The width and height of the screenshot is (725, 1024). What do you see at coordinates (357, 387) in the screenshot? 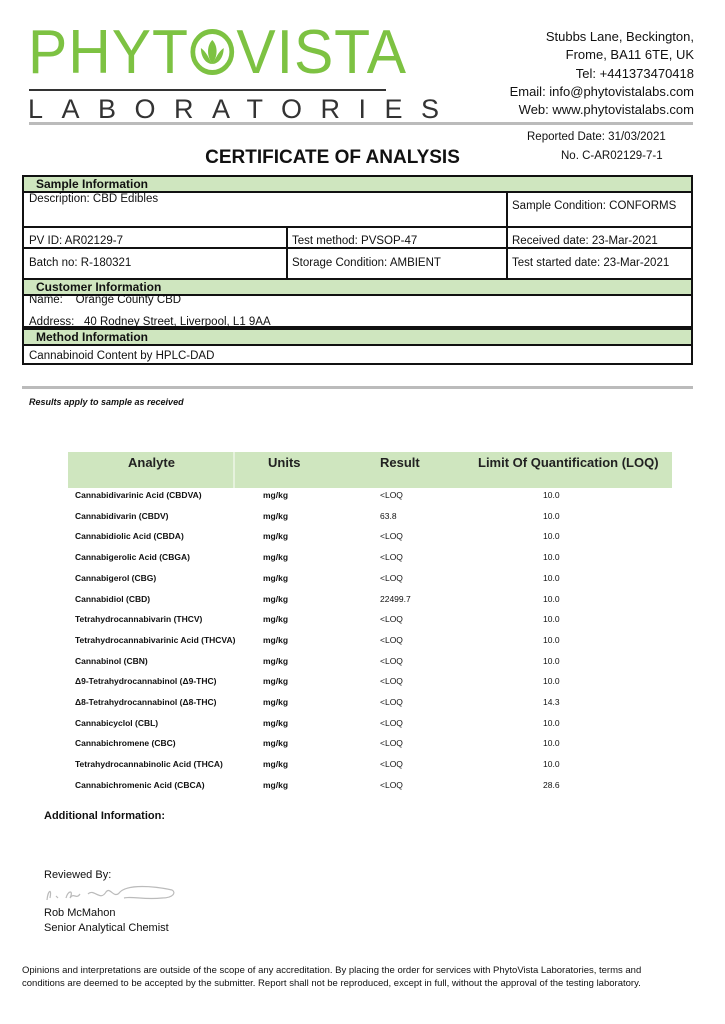
I see `divider` at bounding box center [357, 387].